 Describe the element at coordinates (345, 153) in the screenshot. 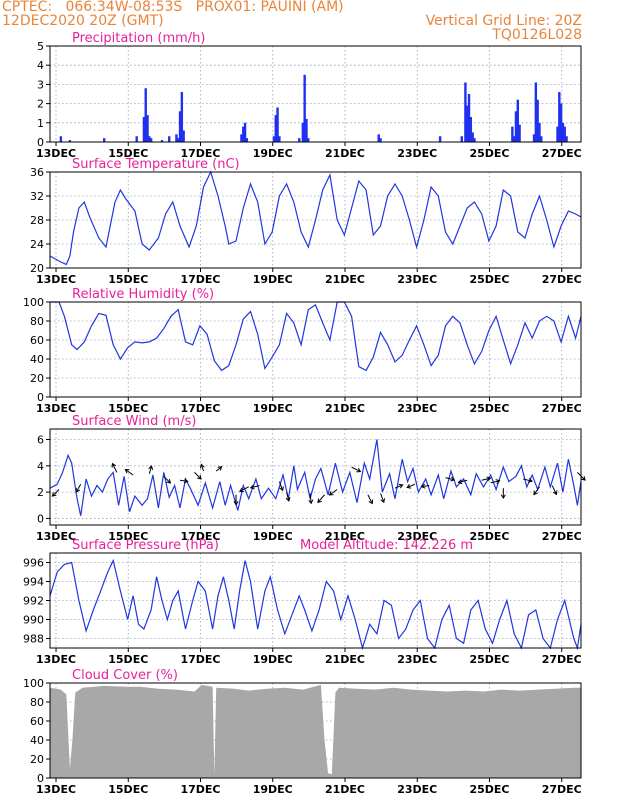

I see `precip-xtick-label: 21DEC` at that location.